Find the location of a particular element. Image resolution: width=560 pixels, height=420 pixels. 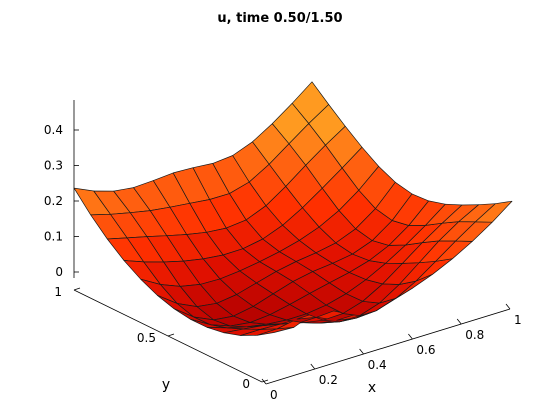

surface-patch is located at coordinates (494, 211).